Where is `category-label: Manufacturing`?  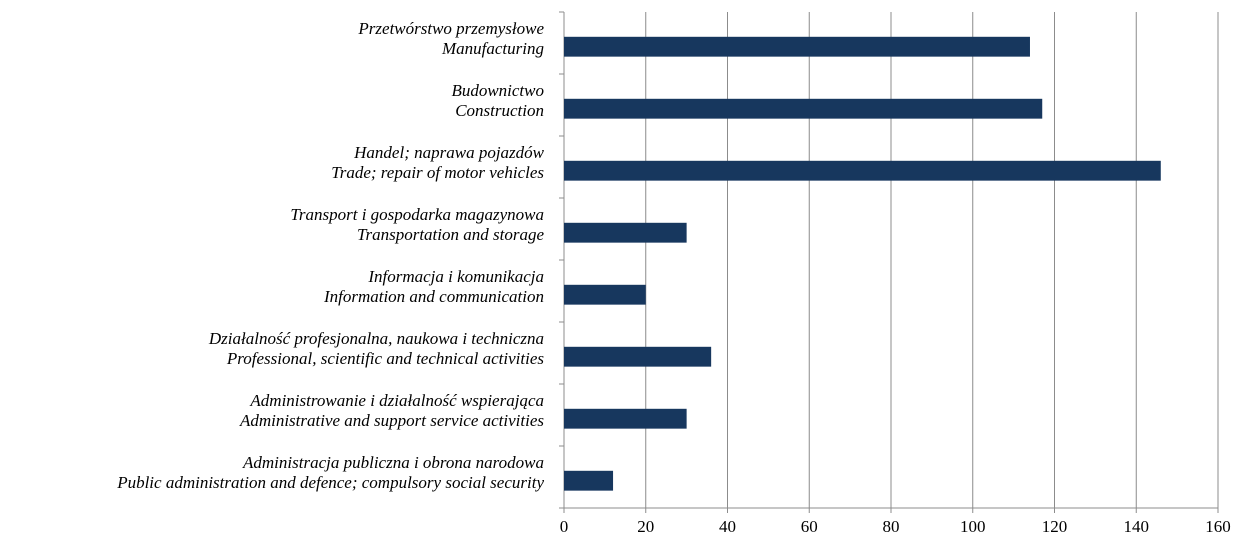
category-label: Manufacturing is located at coordinates (492, 48).